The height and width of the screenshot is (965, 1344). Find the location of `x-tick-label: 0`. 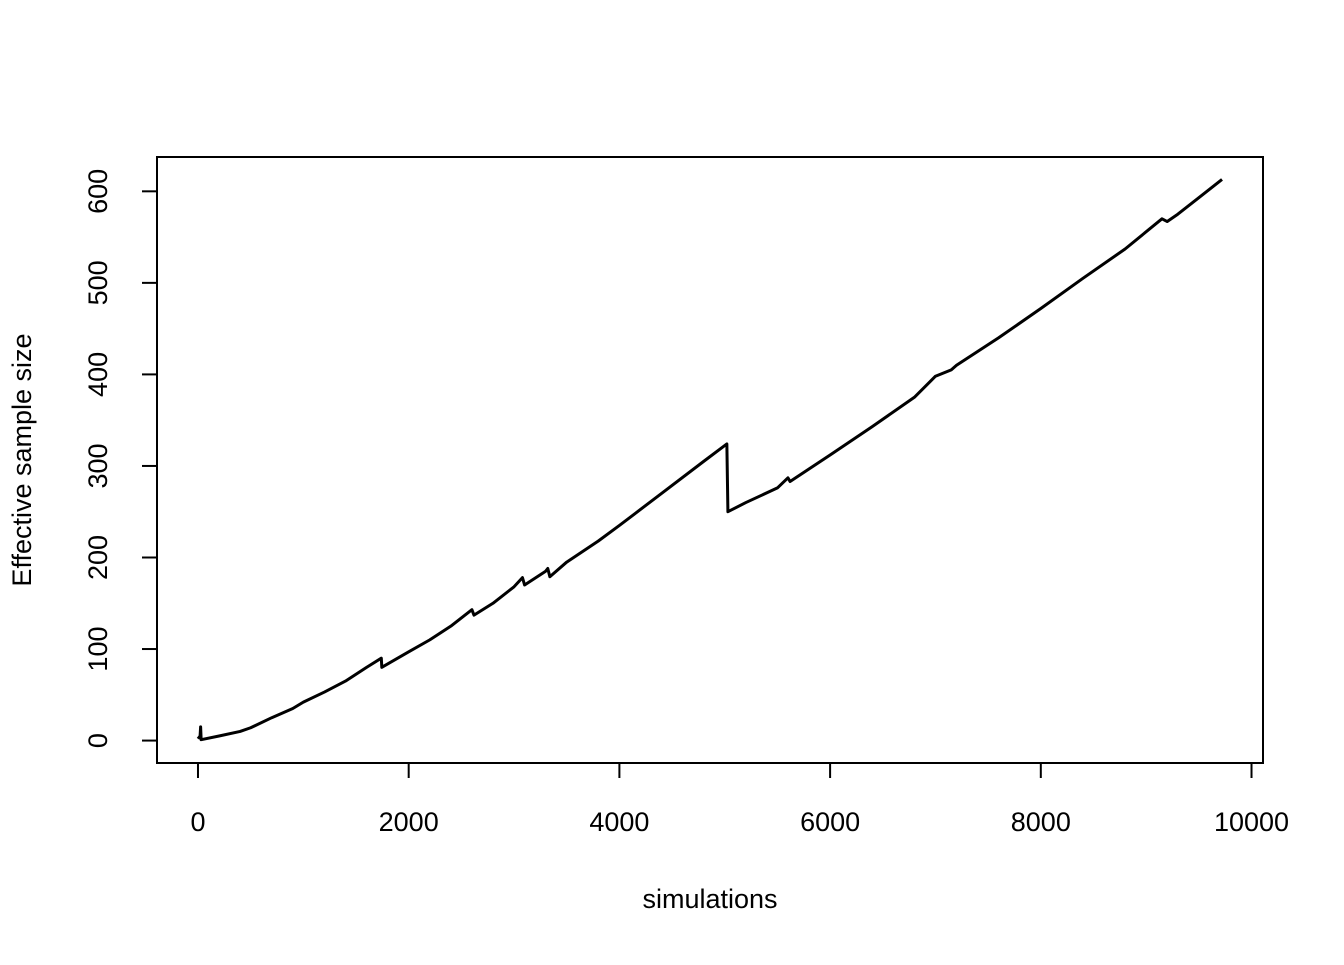

x-tick-label: 0 is located at coordinates (197, 822).